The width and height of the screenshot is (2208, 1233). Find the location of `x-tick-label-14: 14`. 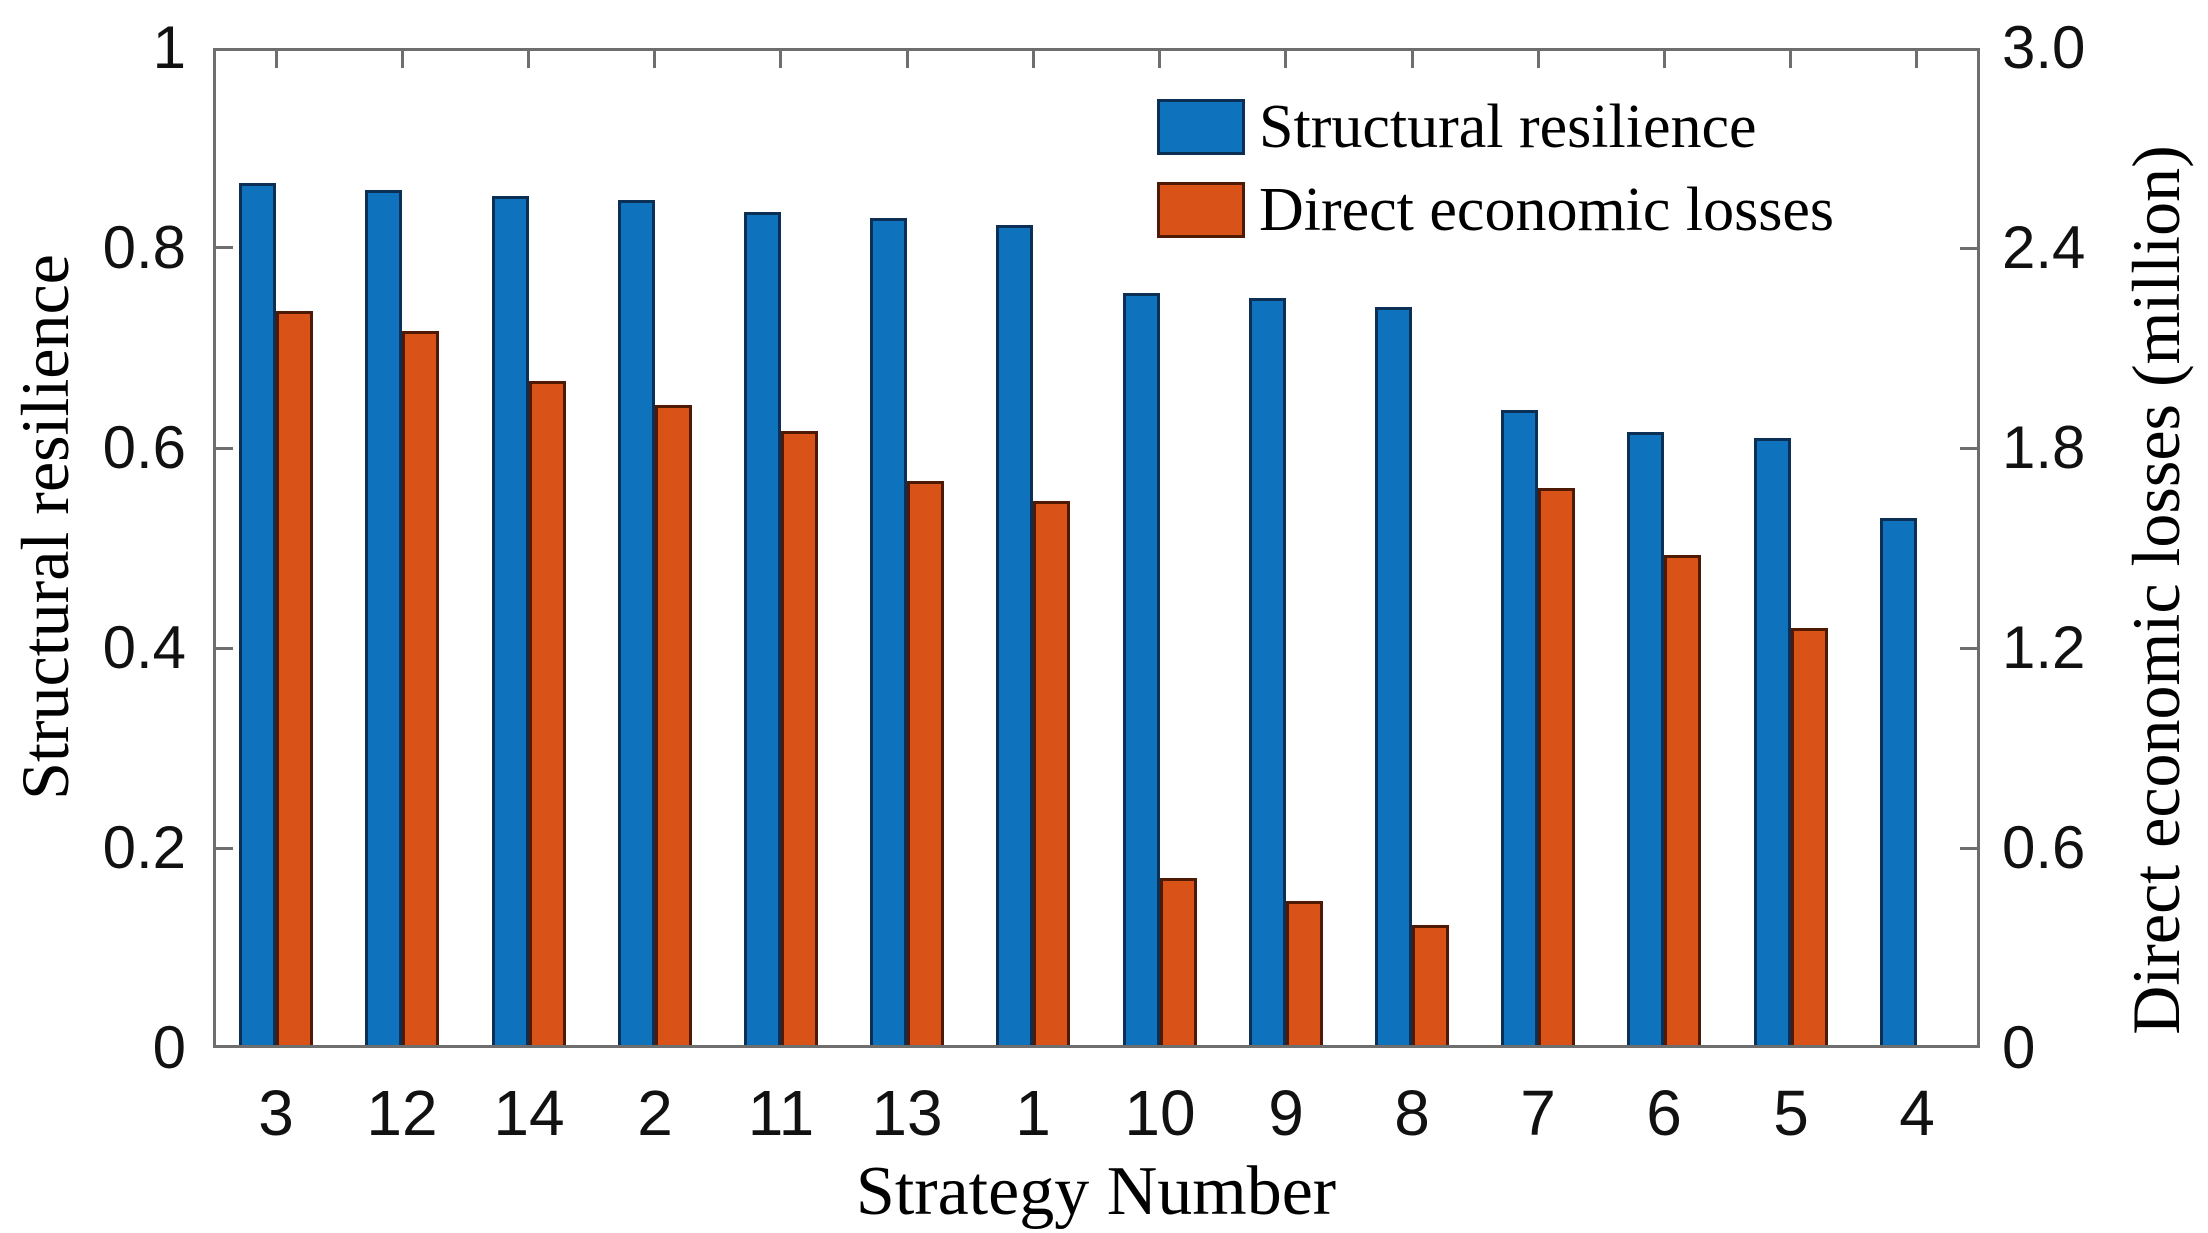

x-tick-label-14: 14 is located at coordinates (529, 1113).